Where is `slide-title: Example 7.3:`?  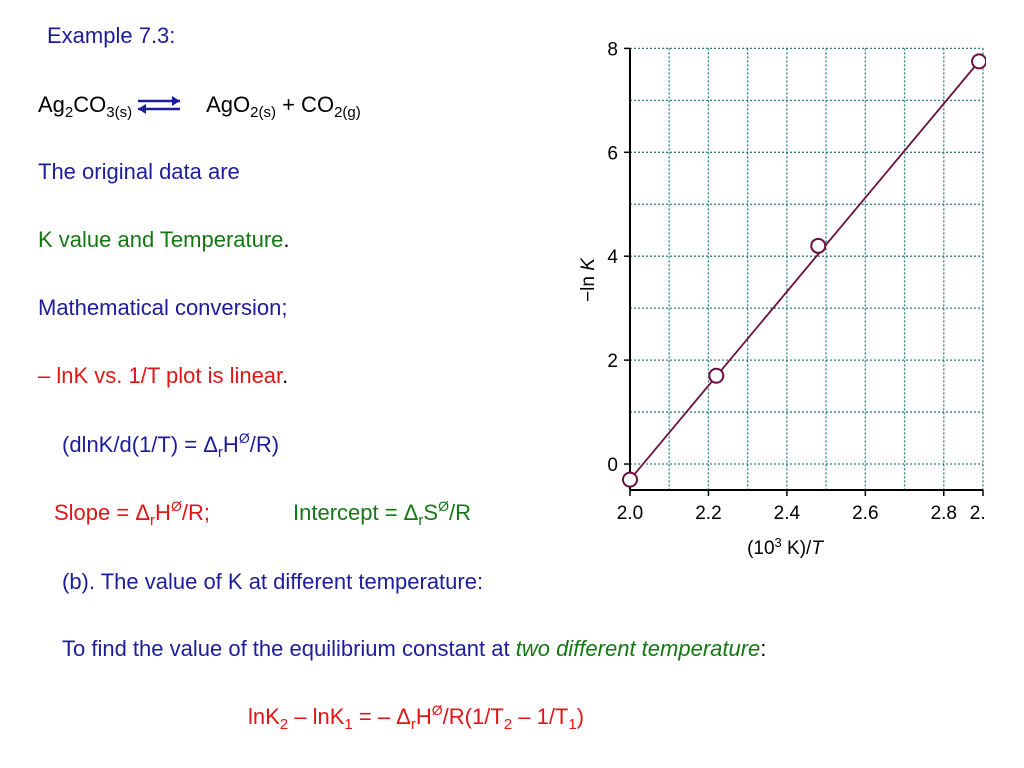
slide-title: Example 7.3: is located at coordinates (111, 35).